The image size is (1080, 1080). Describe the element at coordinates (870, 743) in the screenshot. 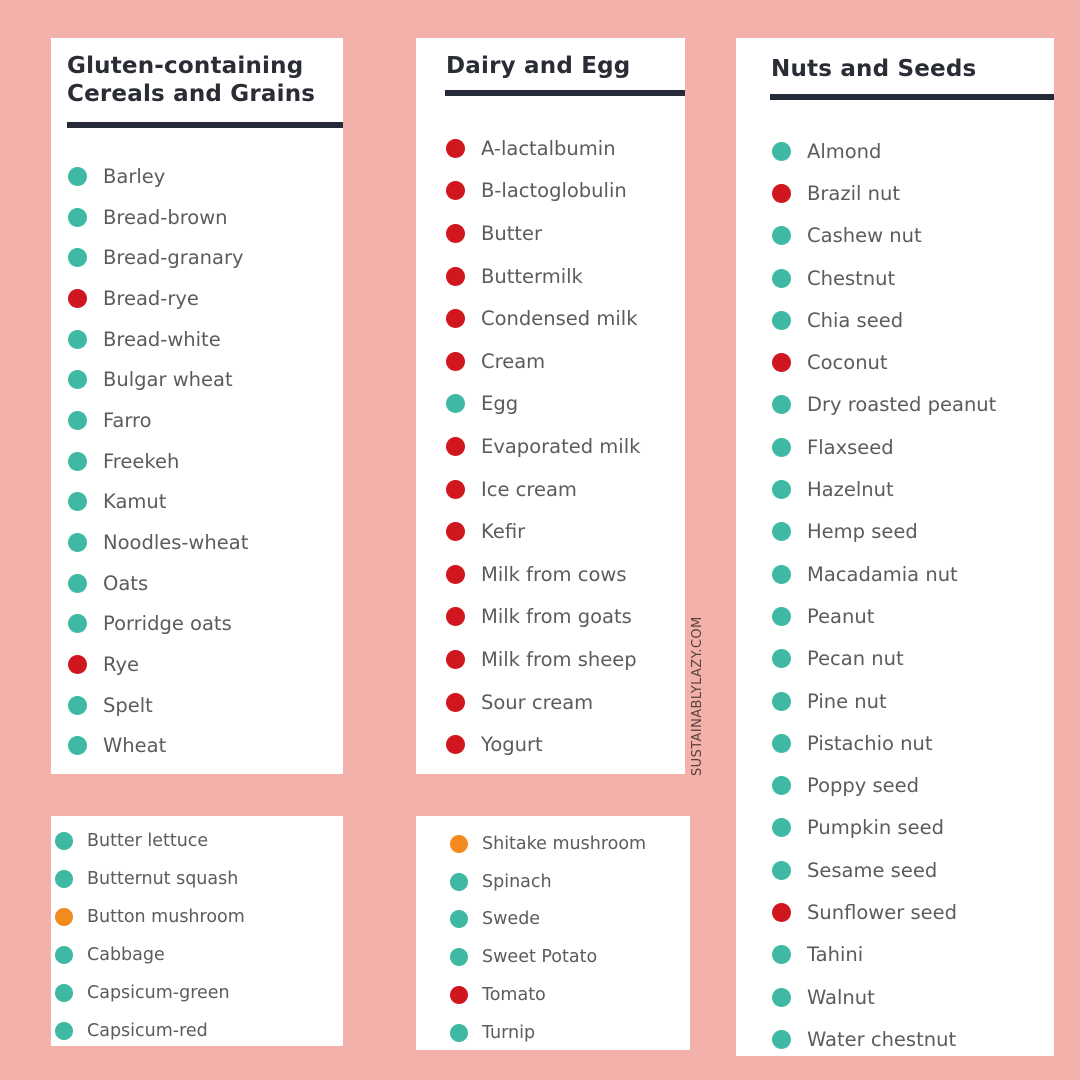

I see `item-label: Pistachio nut` at that location.